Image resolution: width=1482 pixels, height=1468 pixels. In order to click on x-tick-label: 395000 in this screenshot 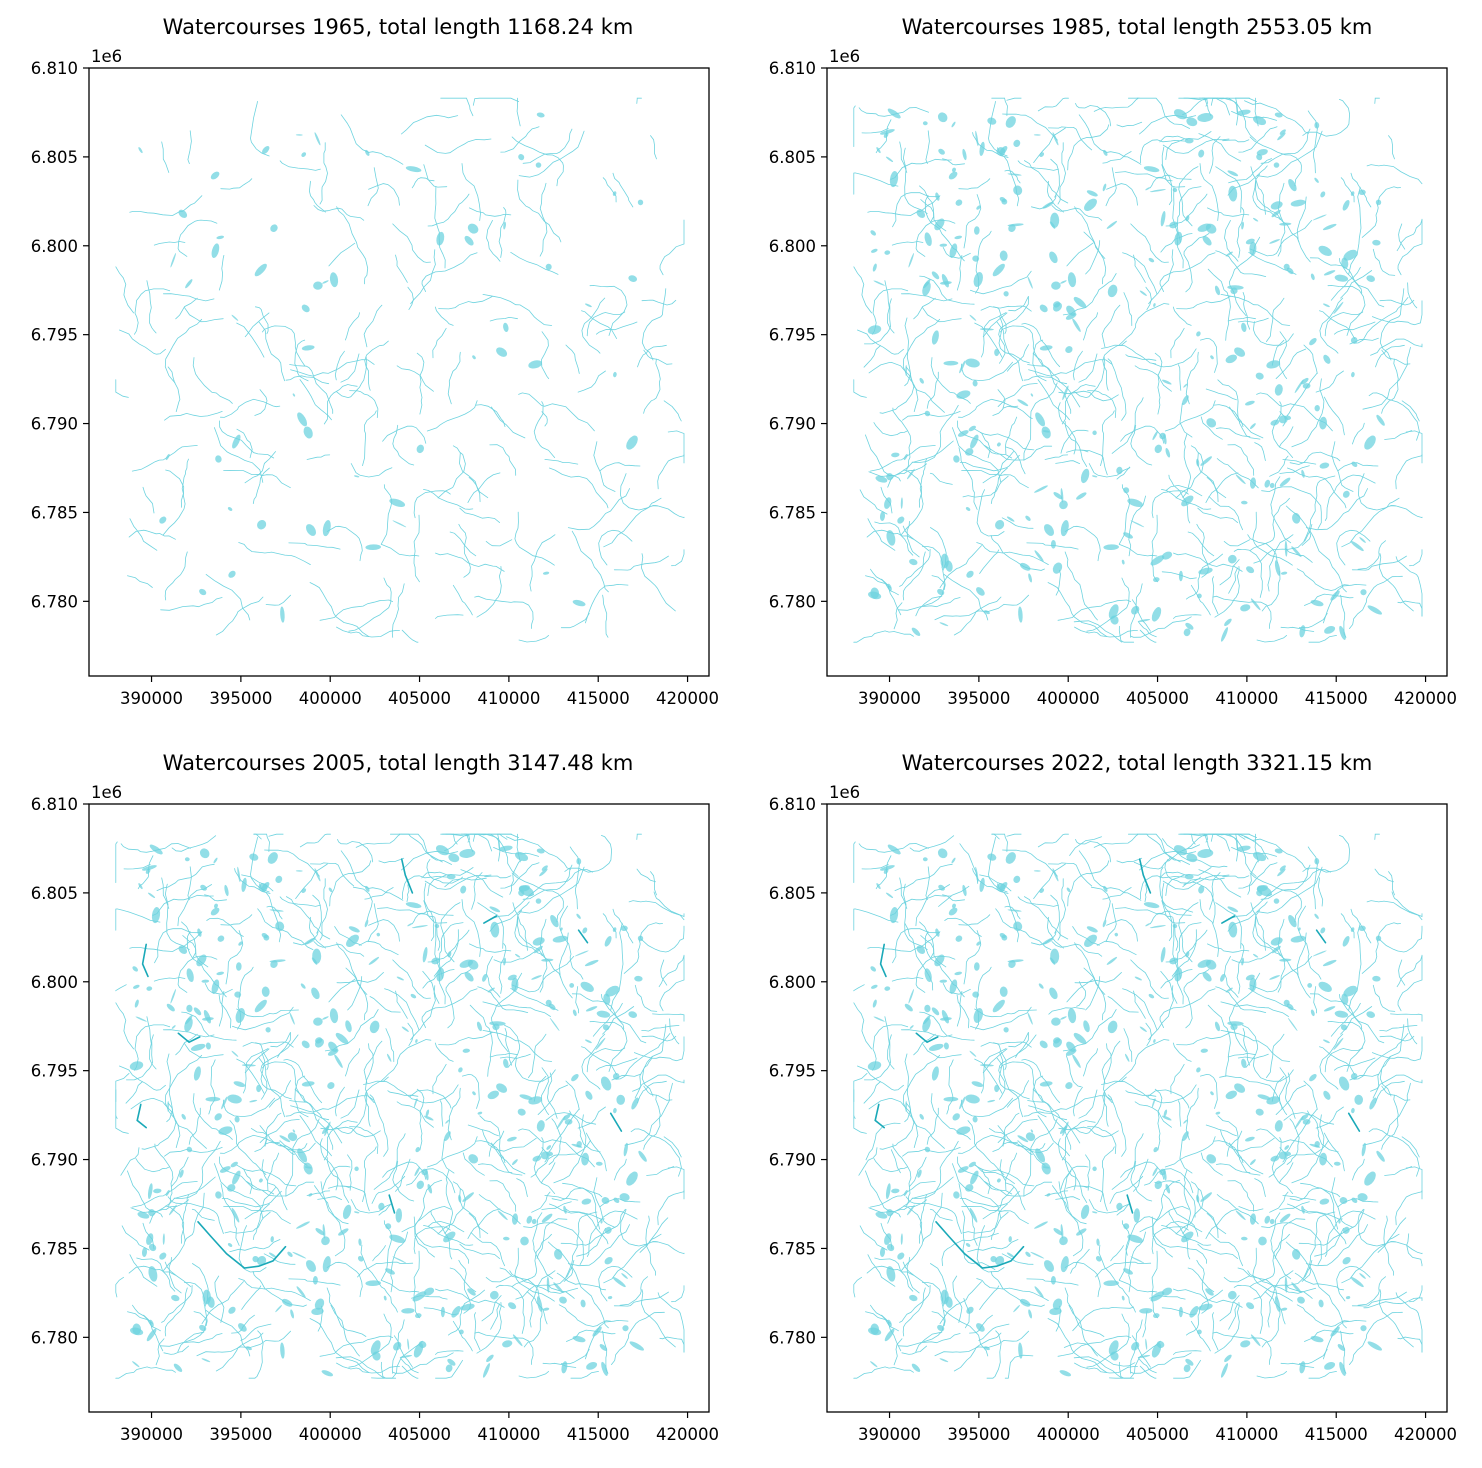, I will do `click(978, 698)`.